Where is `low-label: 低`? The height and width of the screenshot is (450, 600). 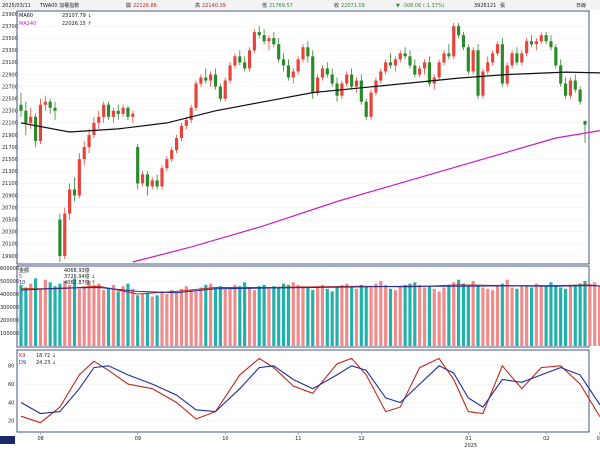
low-label: 低 is located at coordinates (264, 5).